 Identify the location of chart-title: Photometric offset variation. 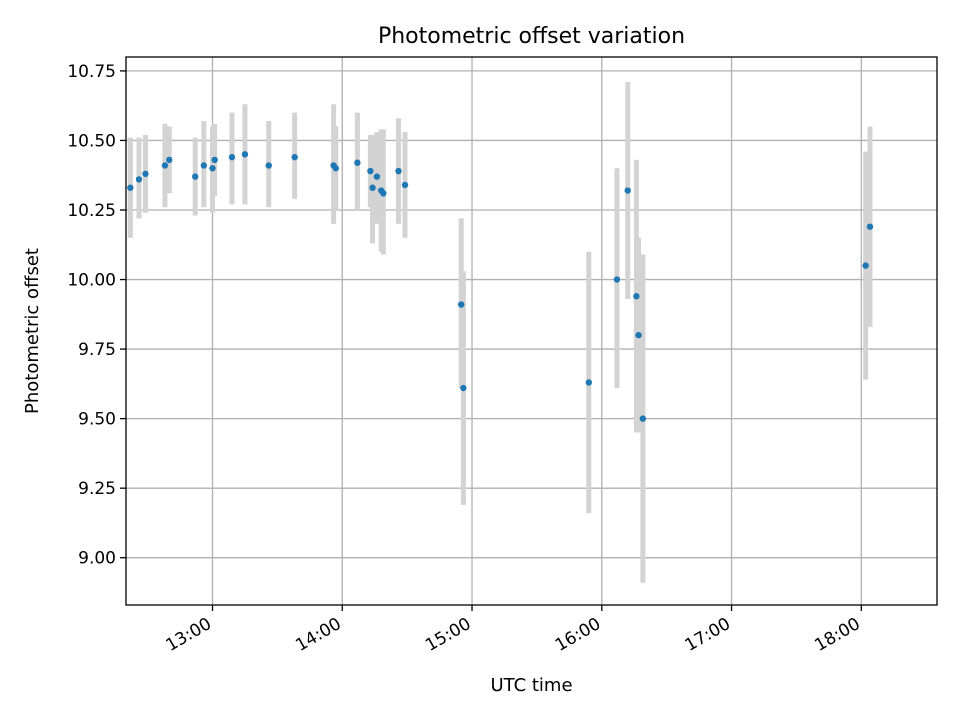
(531, 36).